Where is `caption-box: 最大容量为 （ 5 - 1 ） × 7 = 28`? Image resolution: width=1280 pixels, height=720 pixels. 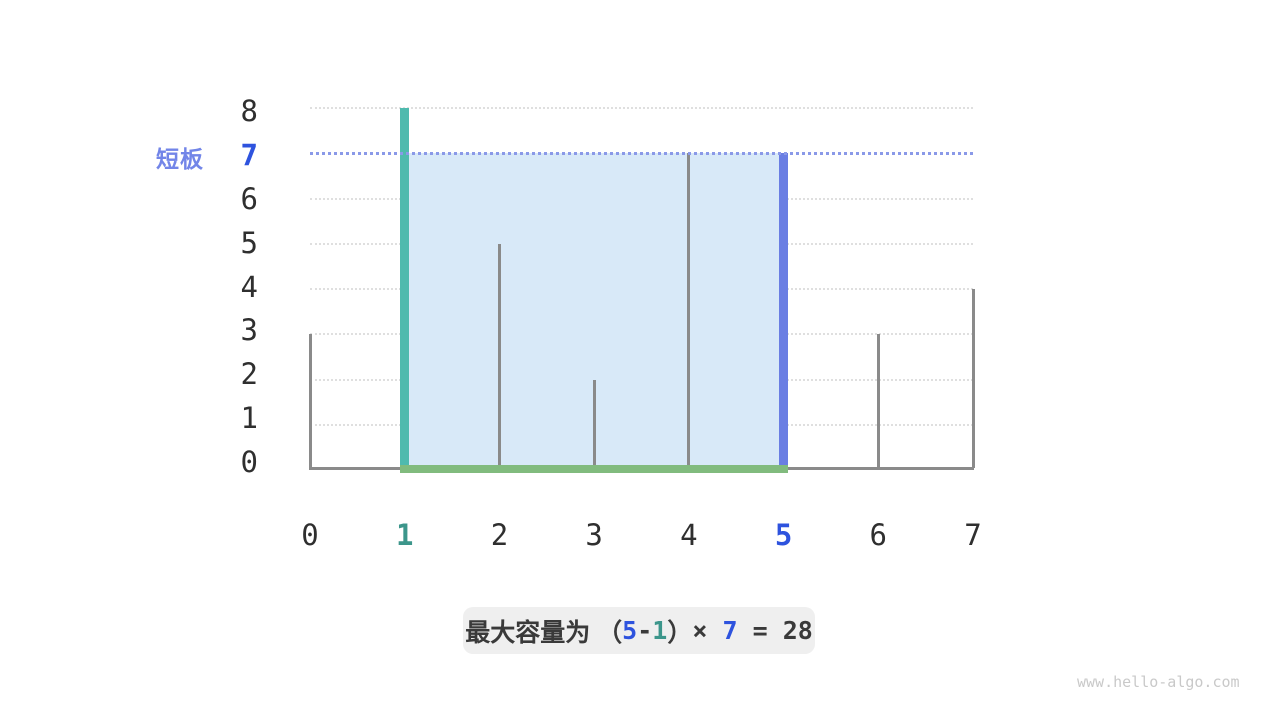
caption-box: 最大容量为 （ 5 - 1 ） × 7 = 28 is located at coordinates (639, 630).